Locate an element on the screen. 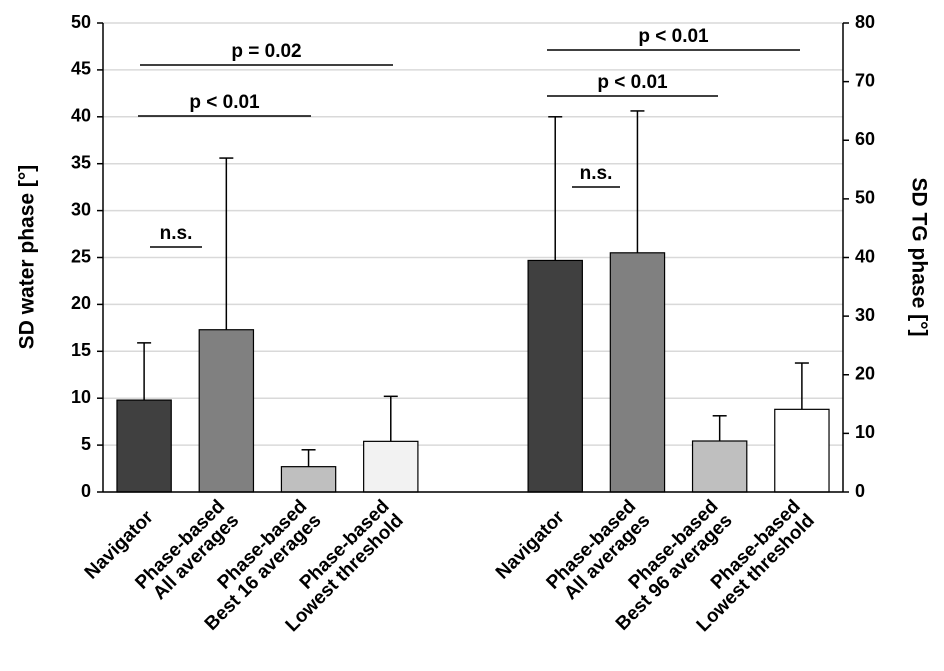 The width and height of the screenshot is (944, 671). y2-tick-label: 50 is located at coordinates (865, 198).